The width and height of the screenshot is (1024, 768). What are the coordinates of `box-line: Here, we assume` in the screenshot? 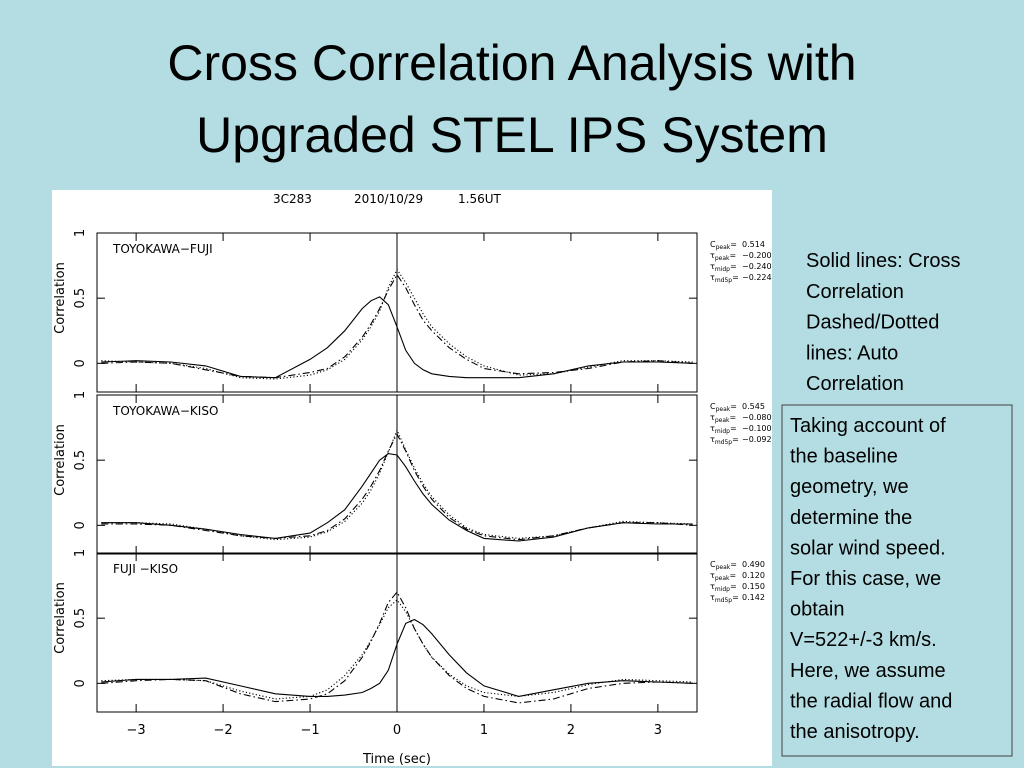 It's located at (868, 671).